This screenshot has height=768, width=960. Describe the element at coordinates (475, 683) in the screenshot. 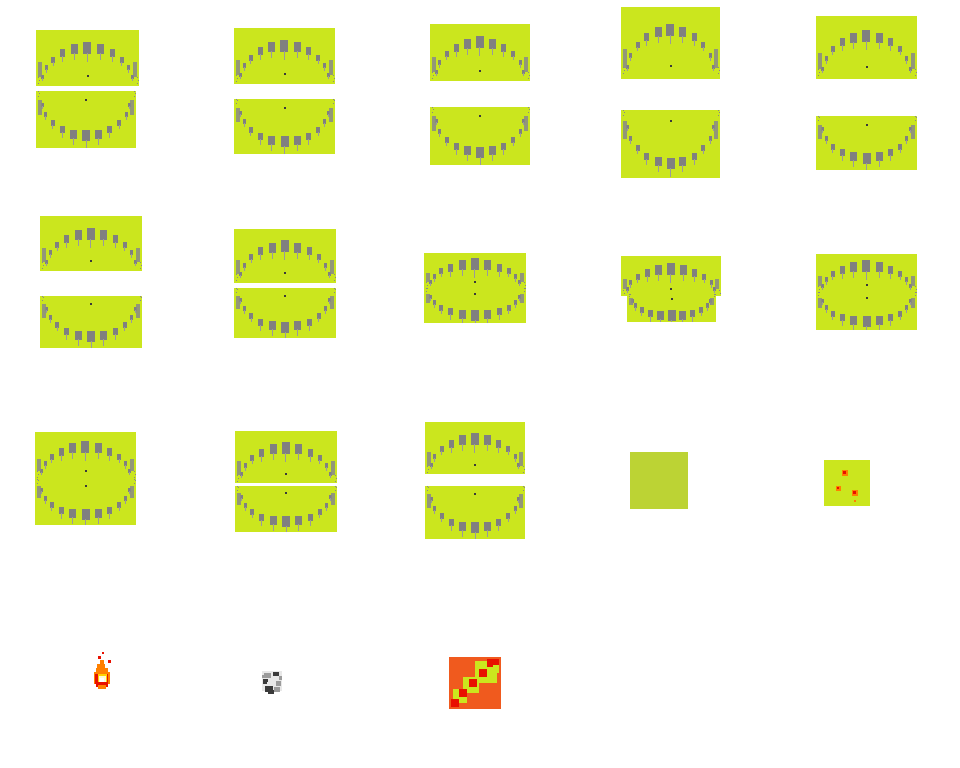

I see `asset-pattern-sprite` at that location.